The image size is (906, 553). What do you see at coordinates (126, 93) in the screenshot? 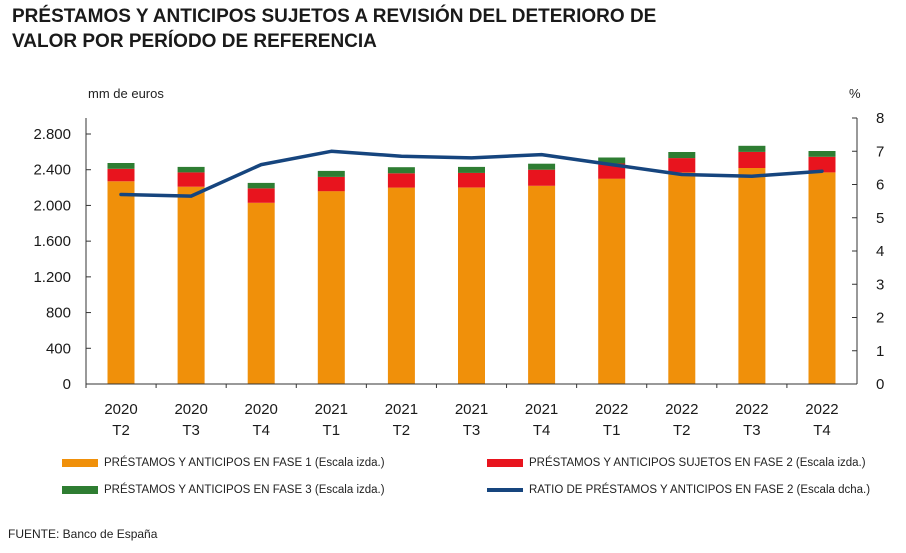
I see `left-axis-unit: mm de euros` at bounding box center [126, 93].